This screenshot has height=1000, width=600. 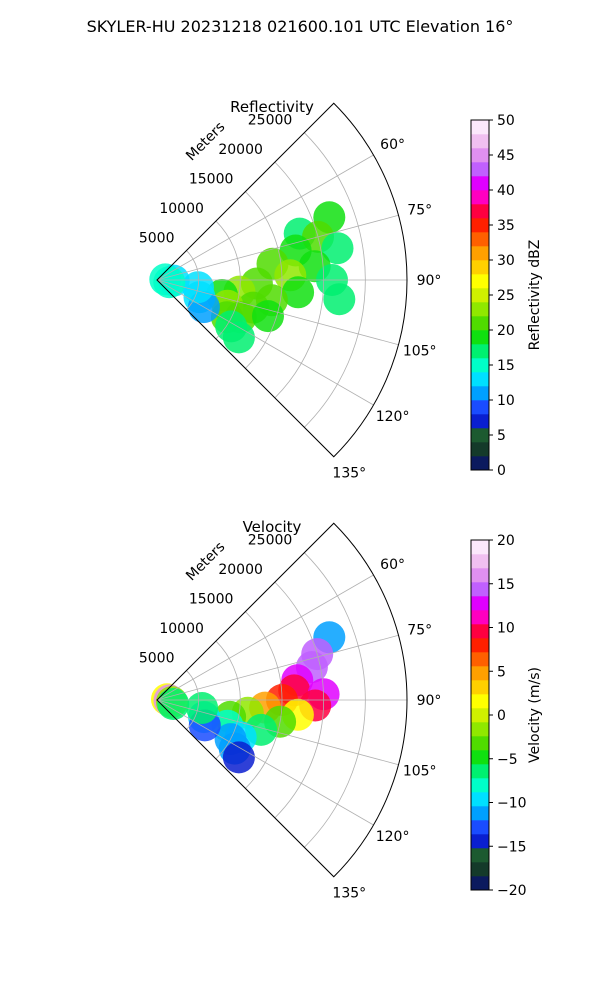 I want to click on colorbar-label: Reflectivity dBZ, so click(x=535, y=295).